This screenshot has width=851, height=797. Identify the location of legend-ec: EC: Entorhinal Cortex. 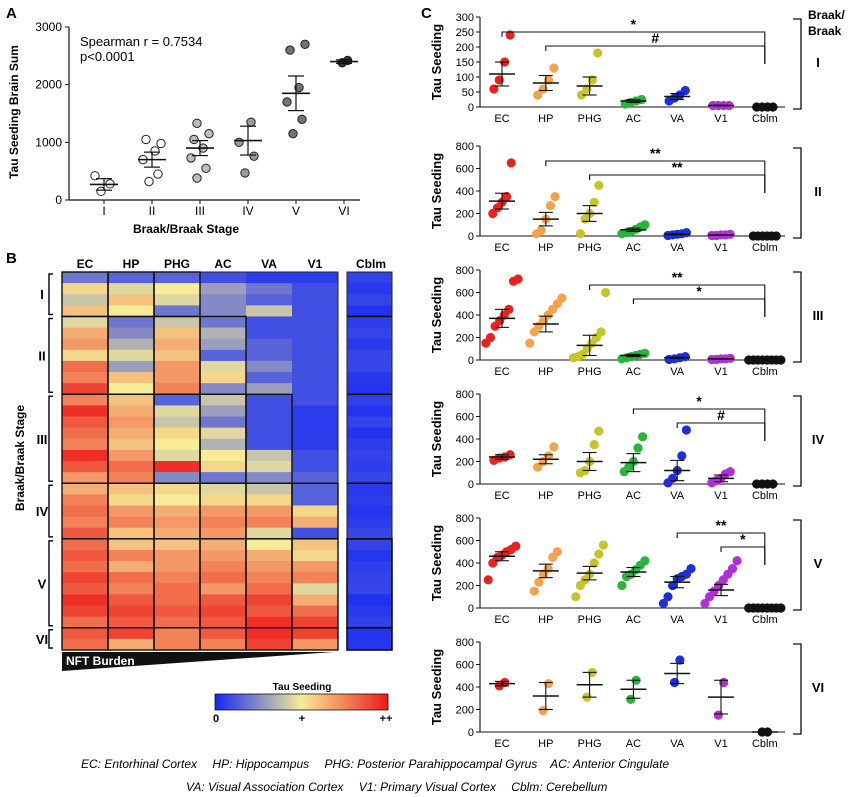
(139, 764).